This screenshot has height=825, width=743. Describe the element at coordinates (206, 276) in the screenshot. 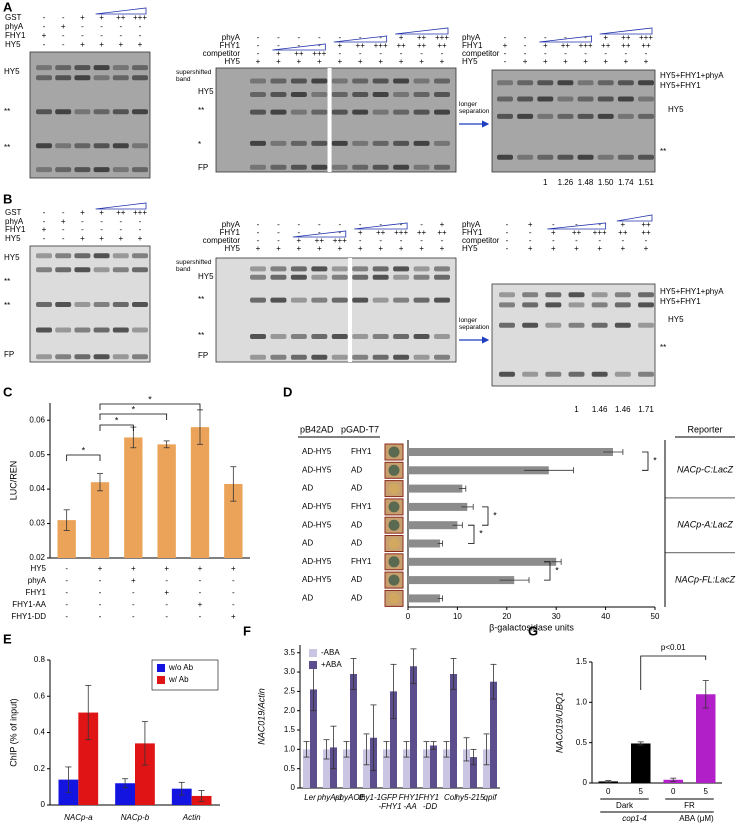

I see `band-label: HY5` at that location.